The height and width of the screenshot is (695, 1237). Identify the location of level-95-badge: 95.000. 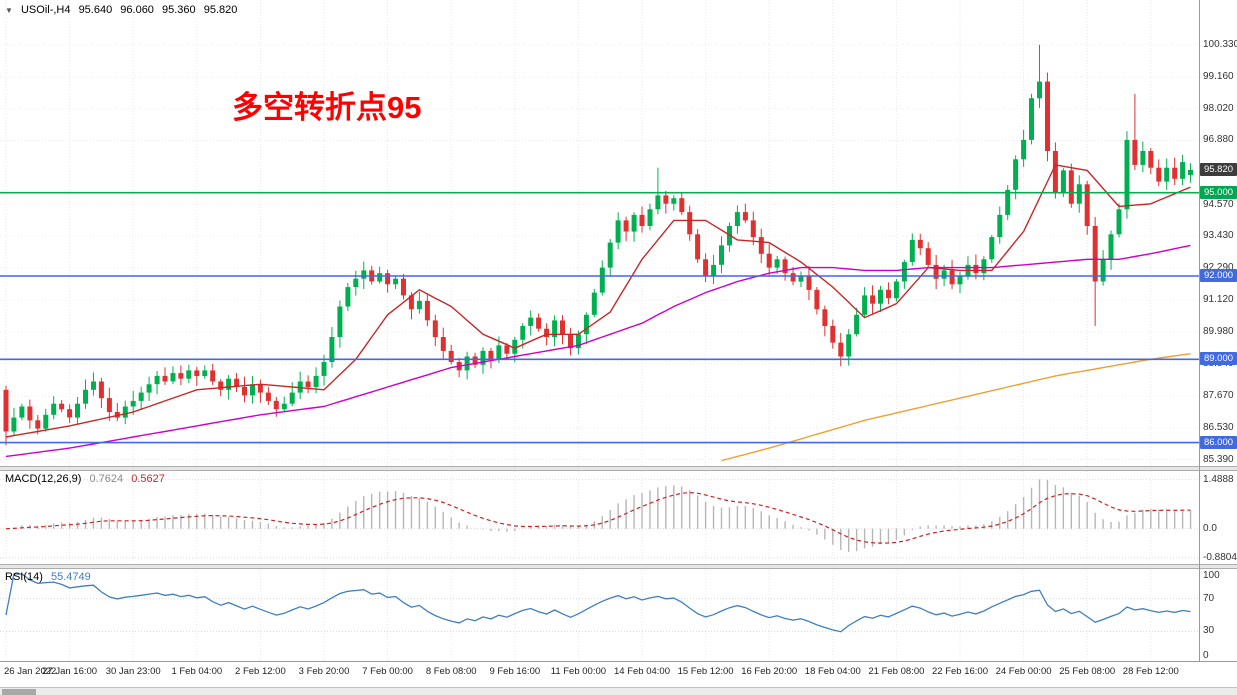
(1218, 192).